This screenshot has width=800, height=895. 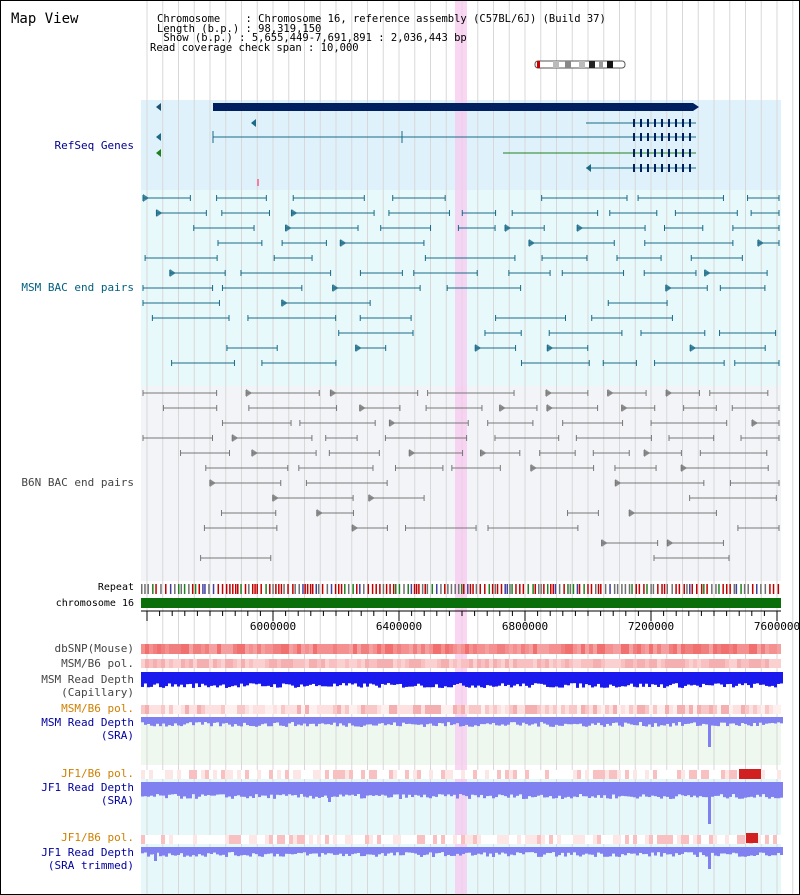 I want to click on track-label-chromosome: chromosome 16, so click(x=94, y=603).